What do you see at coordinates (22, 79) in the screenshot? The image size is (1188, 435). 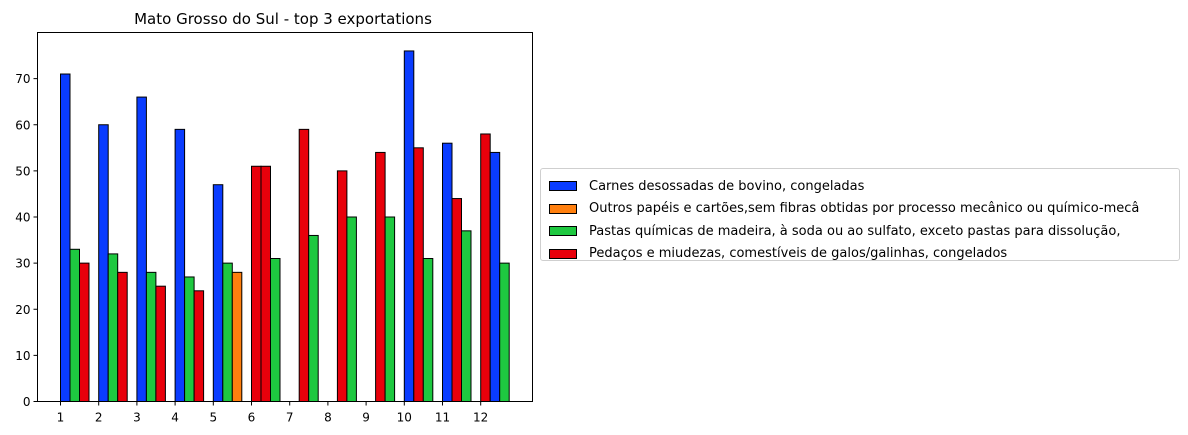 I see `y-tick-label: 70` at bounding box center [22, 79].